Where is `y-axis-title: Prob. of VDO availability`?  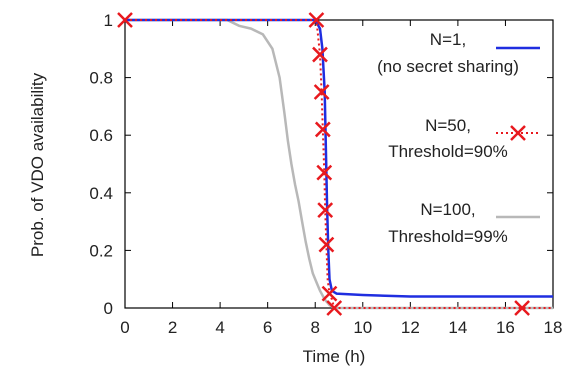 y-axis-title: Prob. of VDO availability is located at coordinates (37, 164).